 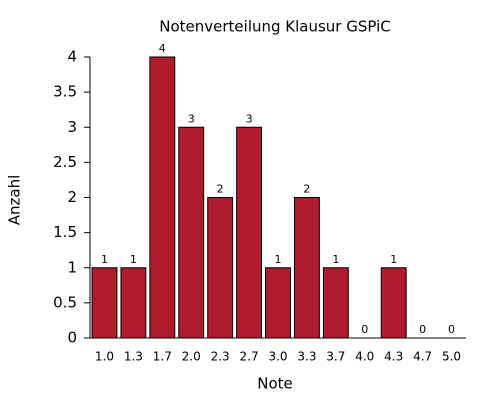 What do you see at coordinates (275, 384) in the screenshot?
I see `x-axis-label: Note` at bounding box center [275, 384].